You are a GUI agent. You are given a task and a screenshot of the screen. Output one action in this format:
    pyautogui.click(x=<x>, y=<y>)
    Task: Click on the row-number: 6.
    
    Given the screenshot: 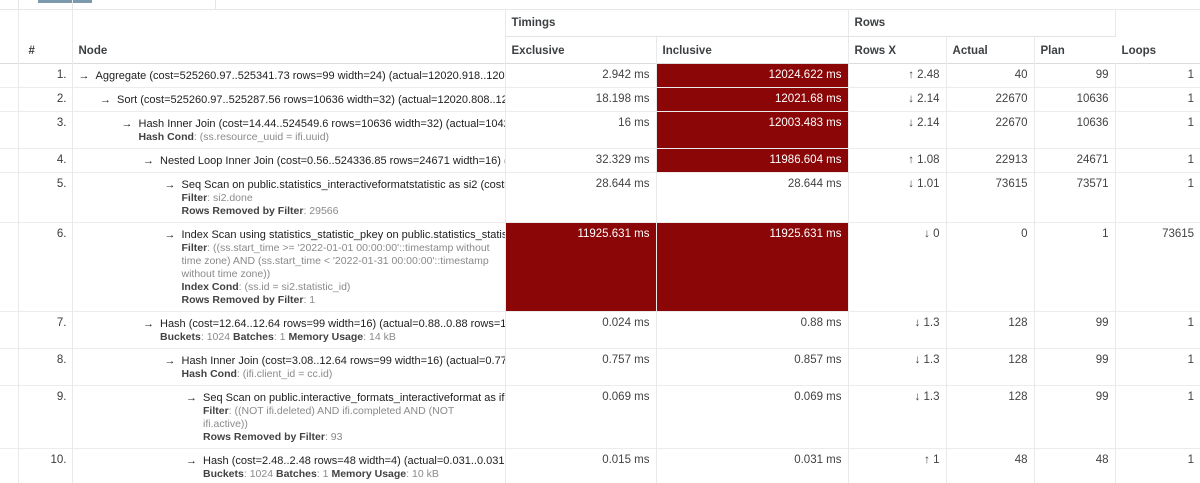 What is the action you would take?
    pyautogui.click(x=45, y=267)
    